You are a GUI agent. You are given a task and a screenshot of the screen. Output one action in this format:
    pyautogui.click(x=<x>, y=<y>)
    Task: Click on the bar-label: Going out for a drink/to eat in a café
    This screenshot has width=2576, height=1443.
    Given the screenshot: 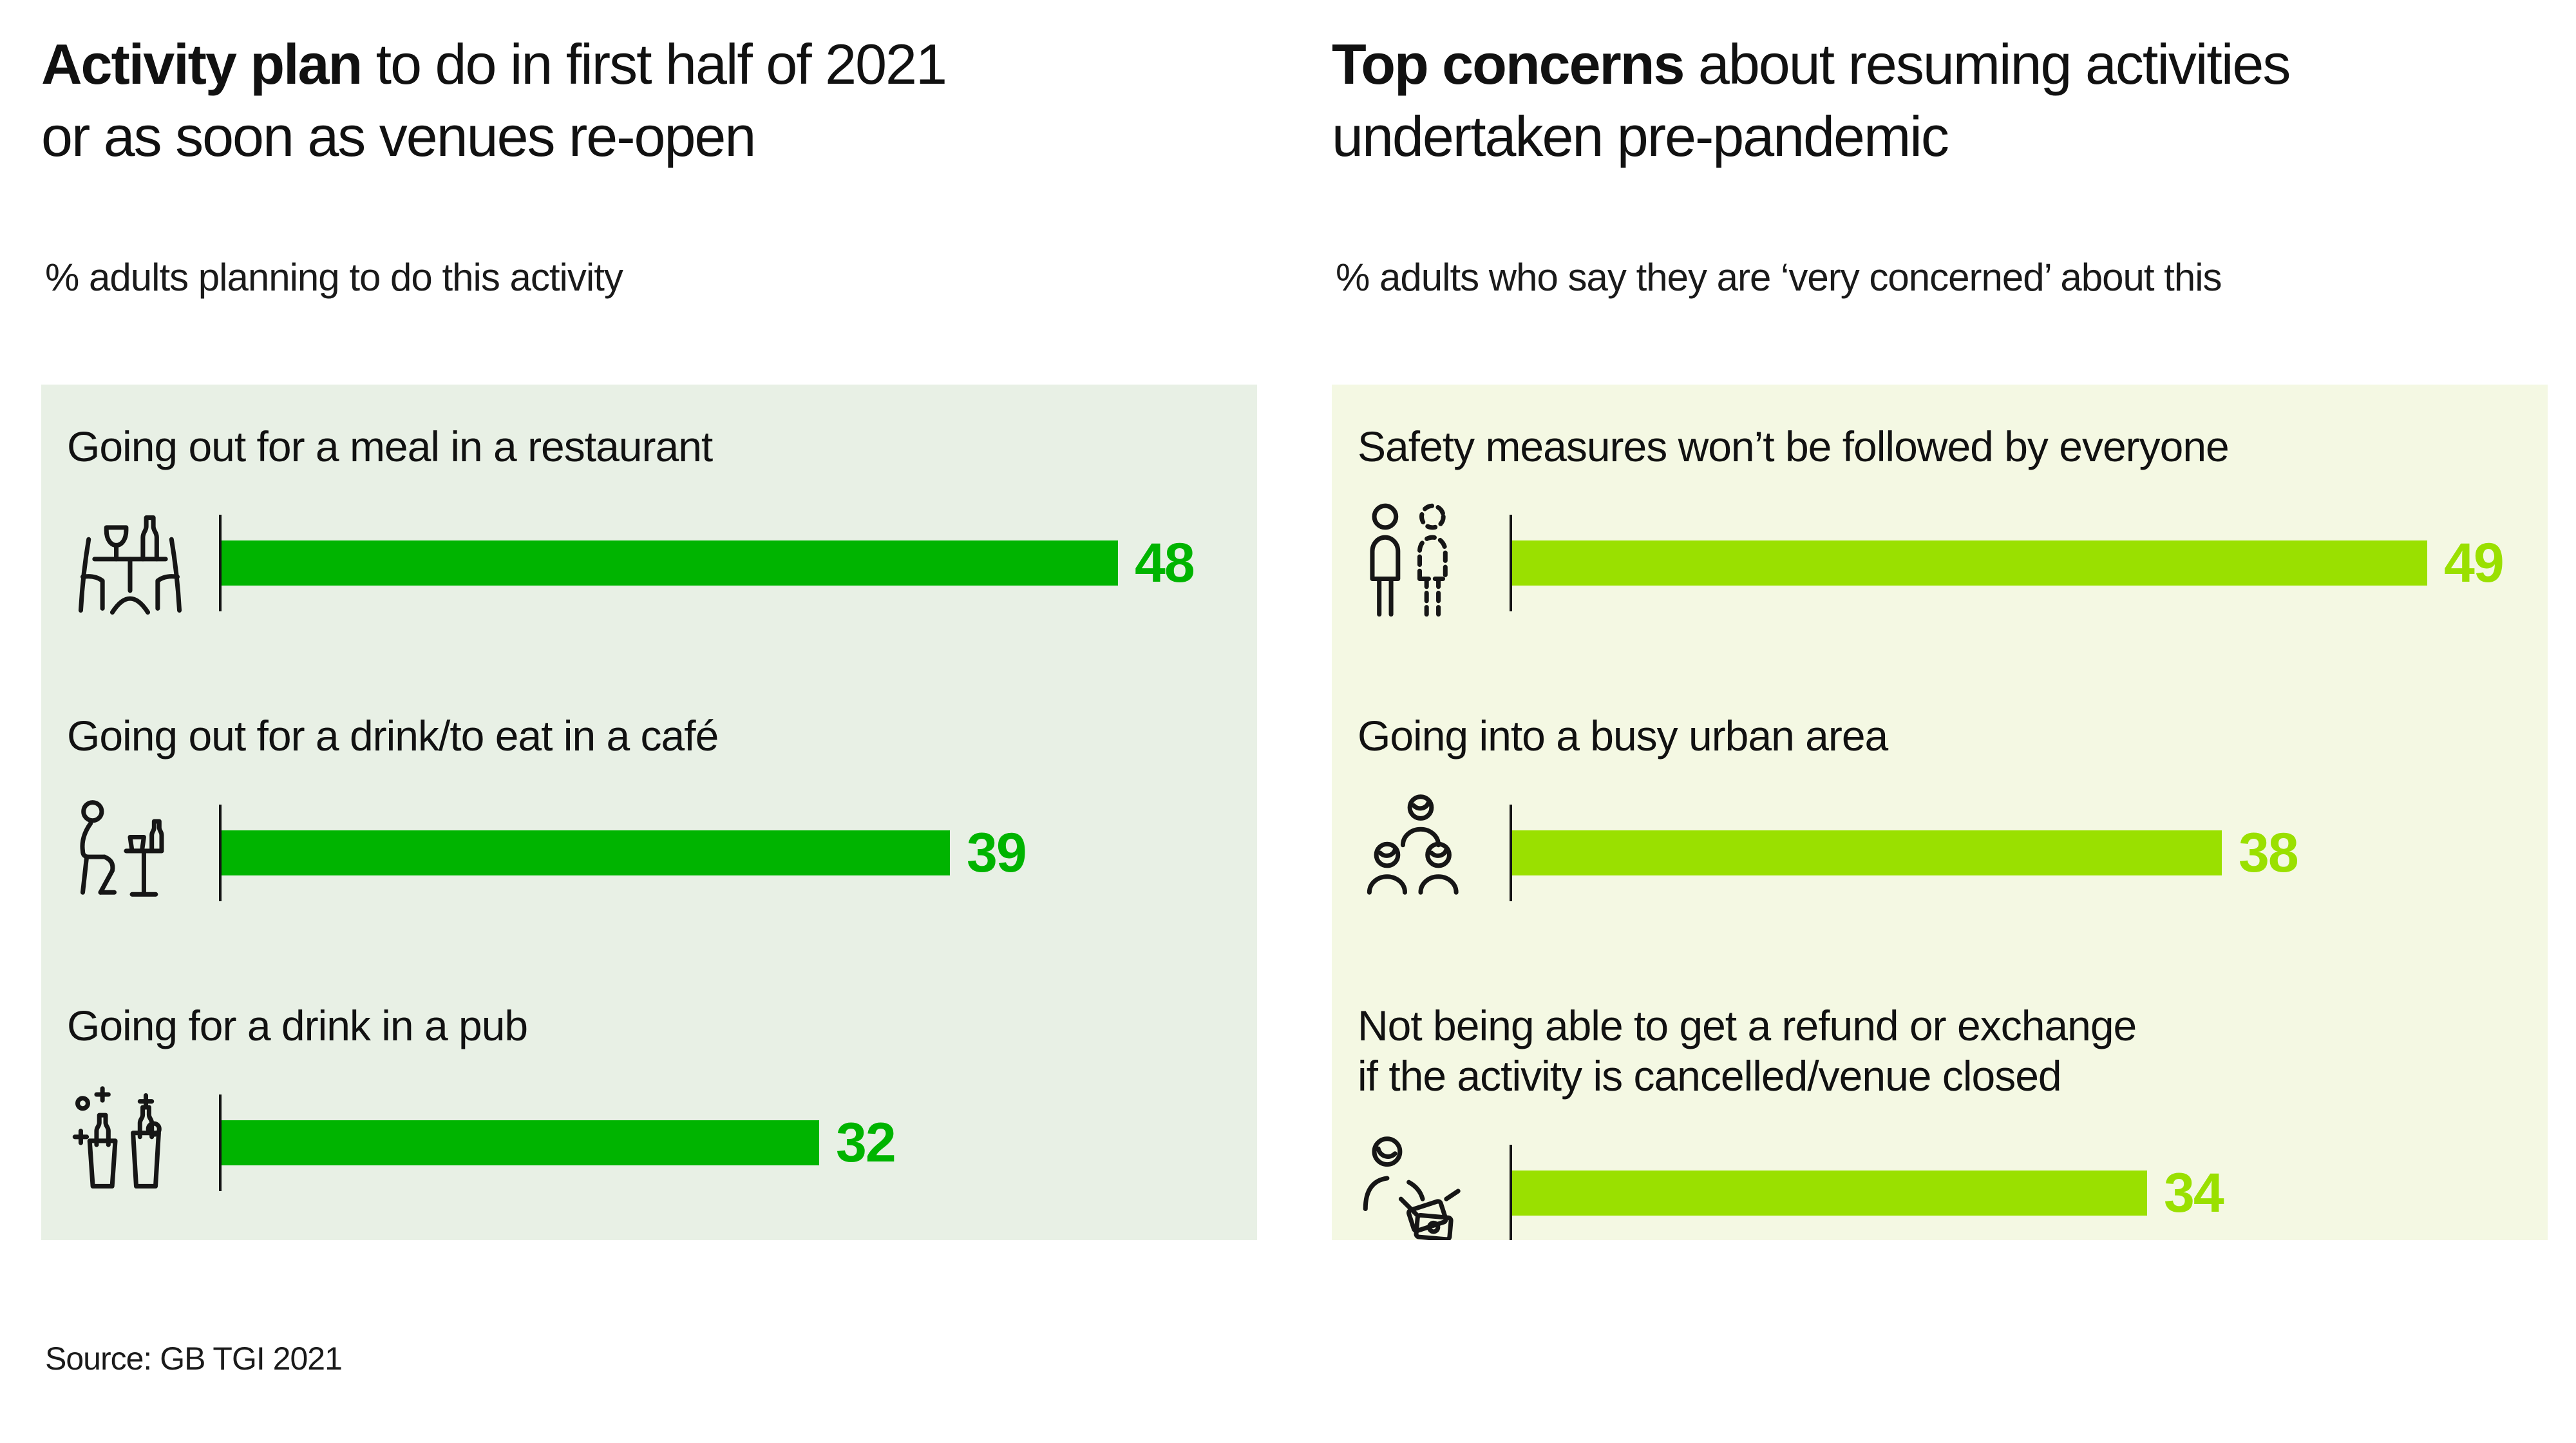 What is the action you would take?
    pyautogui.click(x=393, y=736)
    